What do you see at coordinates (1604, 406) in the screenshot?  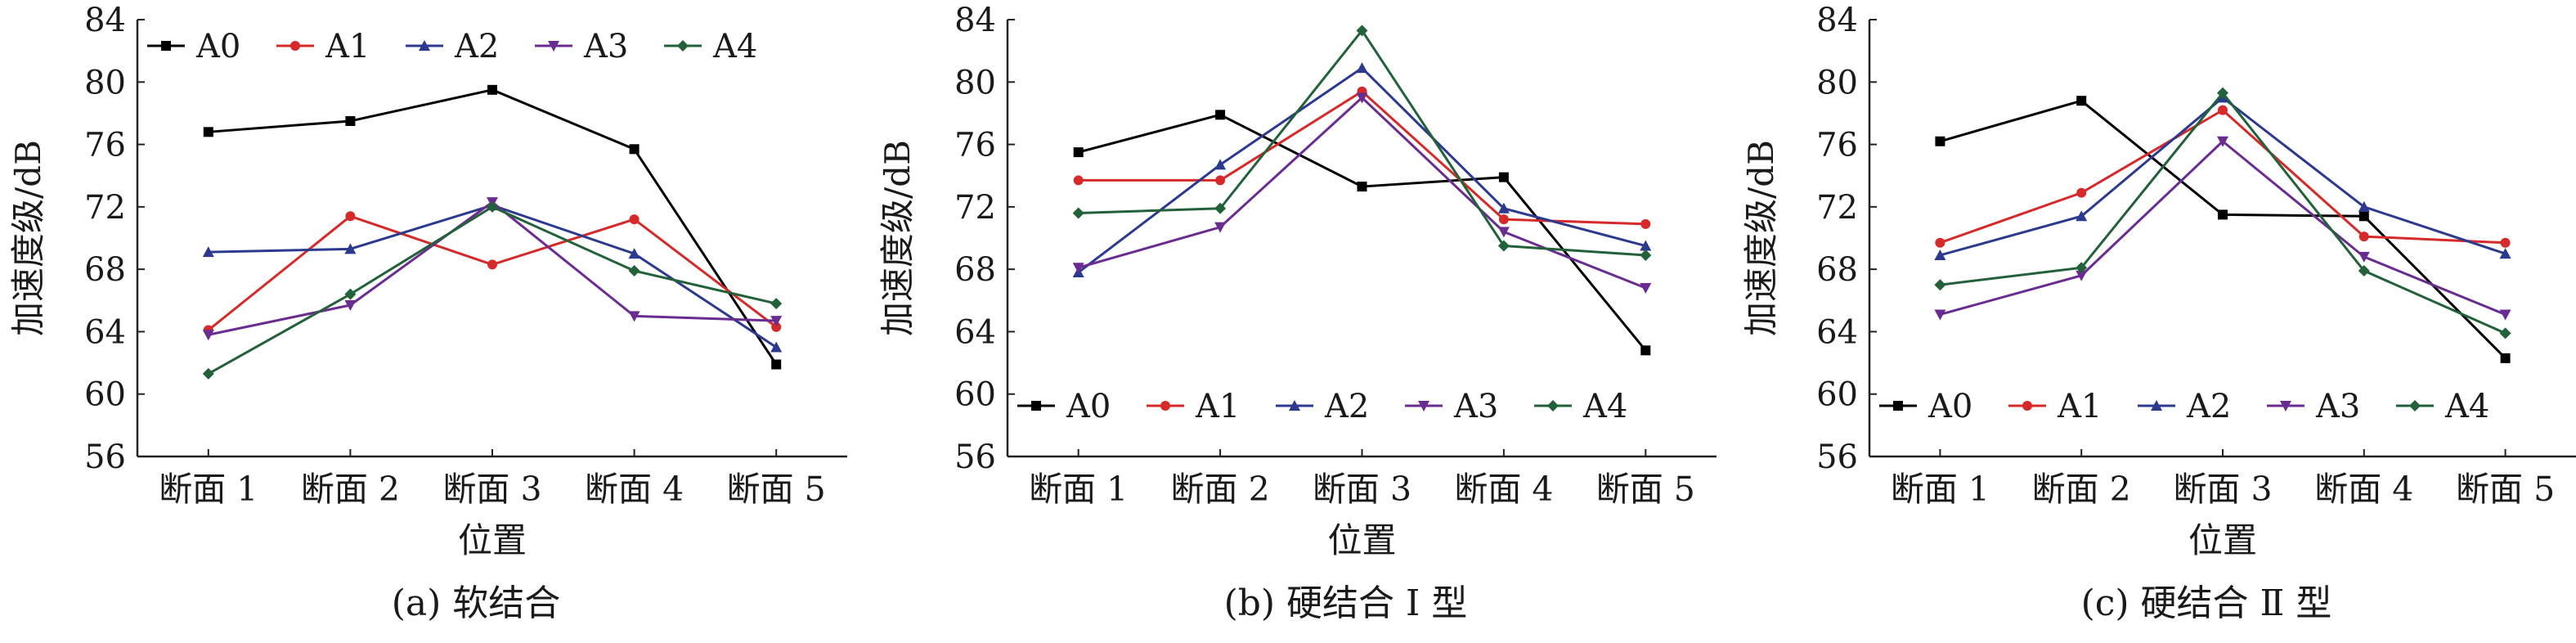 I see `legend-label: A4` at bounding box center [1604, 406].